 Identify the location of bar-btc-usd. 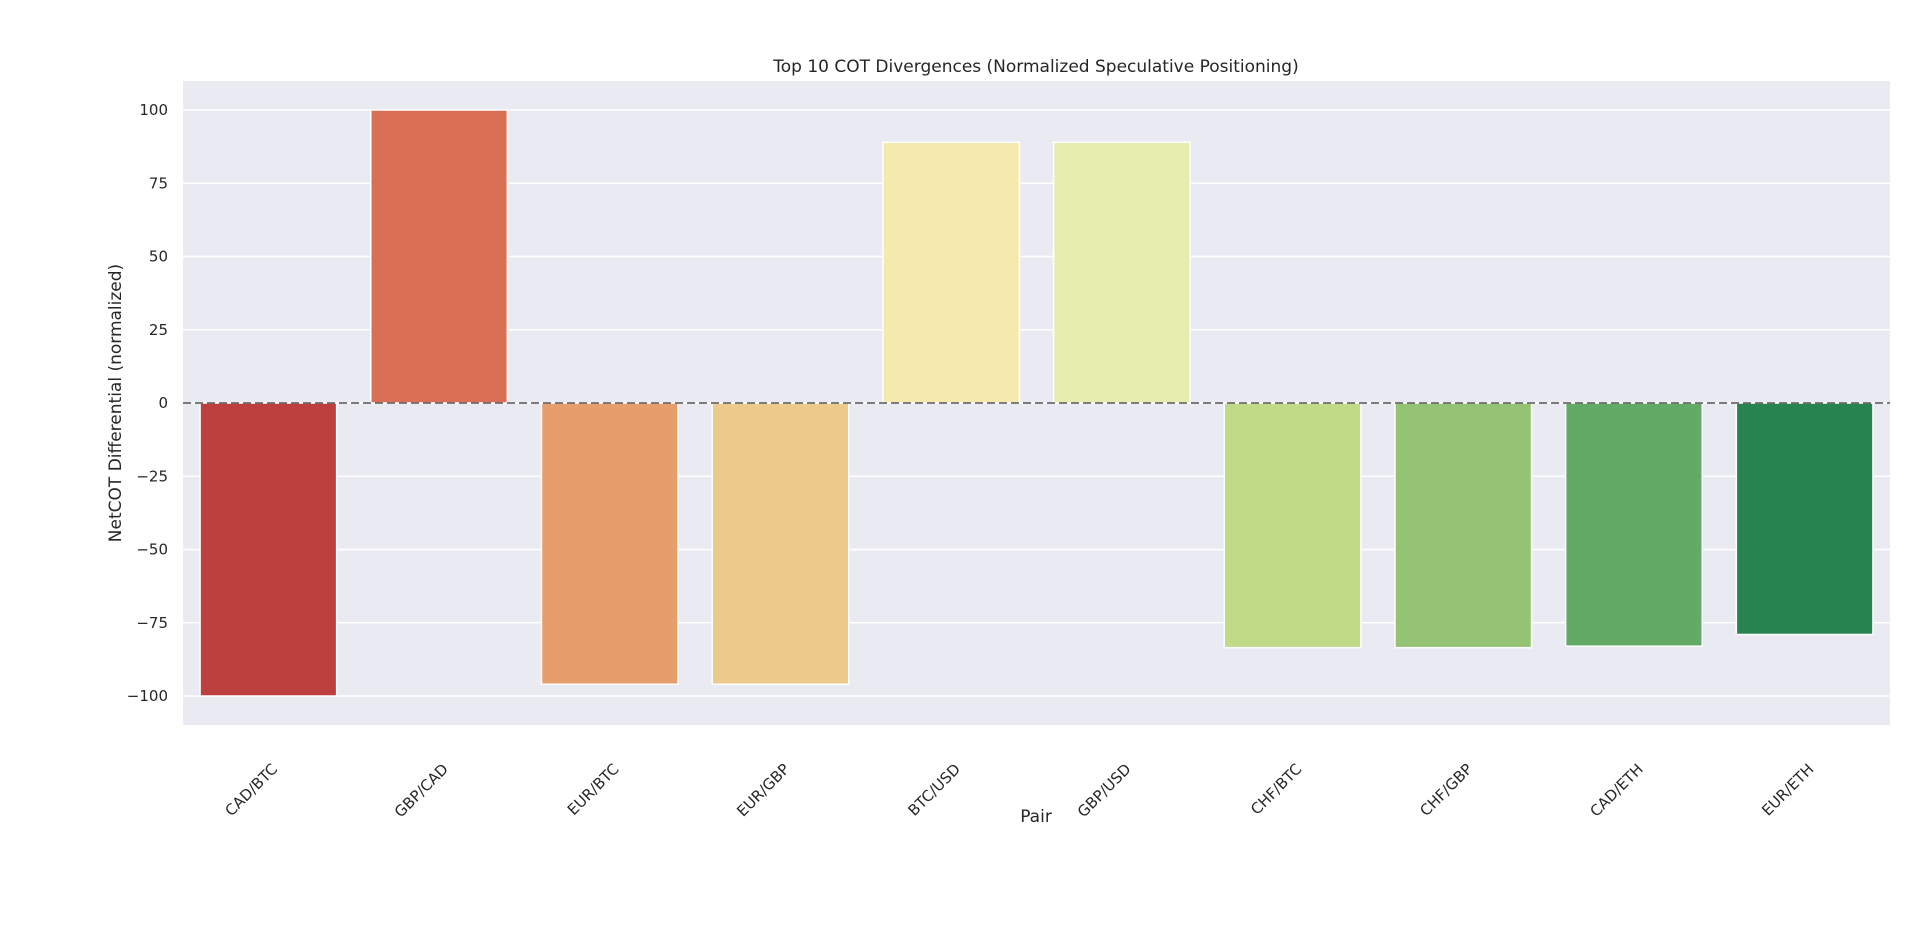
(951, 272).